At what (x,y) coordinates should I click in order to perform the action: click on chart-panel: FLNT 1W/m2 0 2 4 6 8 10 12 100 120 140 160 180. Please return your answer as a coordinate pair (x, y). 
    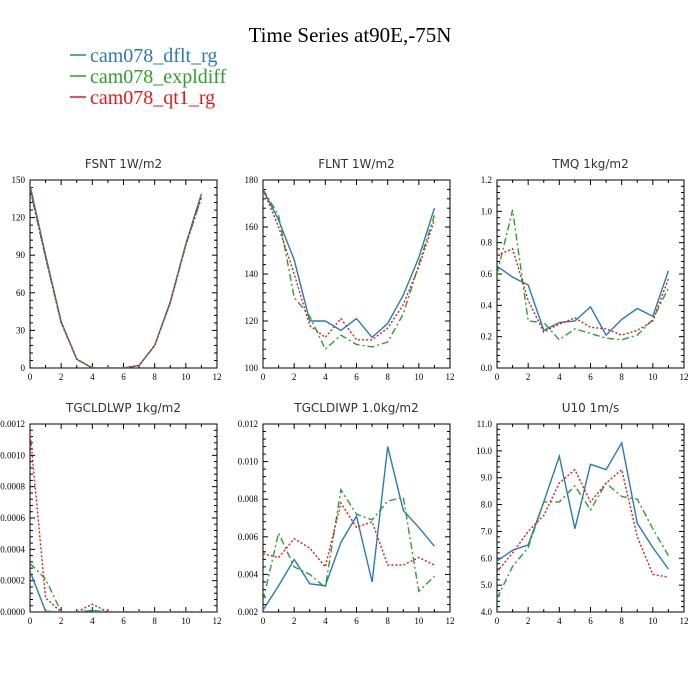
    Looking at the image, I should click on (350, 269).